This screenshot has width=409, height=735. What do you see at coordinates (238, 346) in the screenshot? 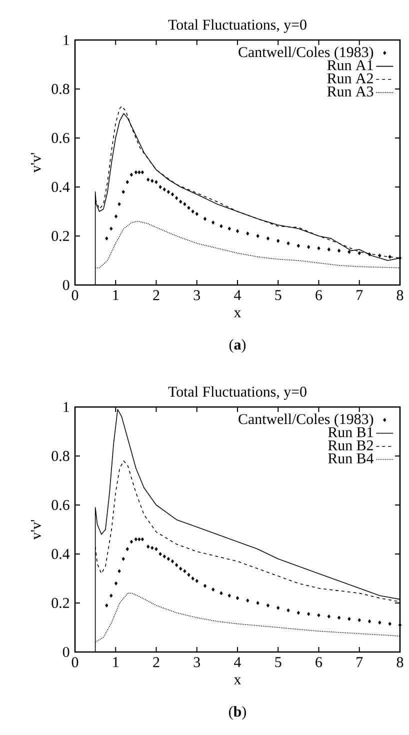
I see `text: (a)` at bounding box center [238, 346].